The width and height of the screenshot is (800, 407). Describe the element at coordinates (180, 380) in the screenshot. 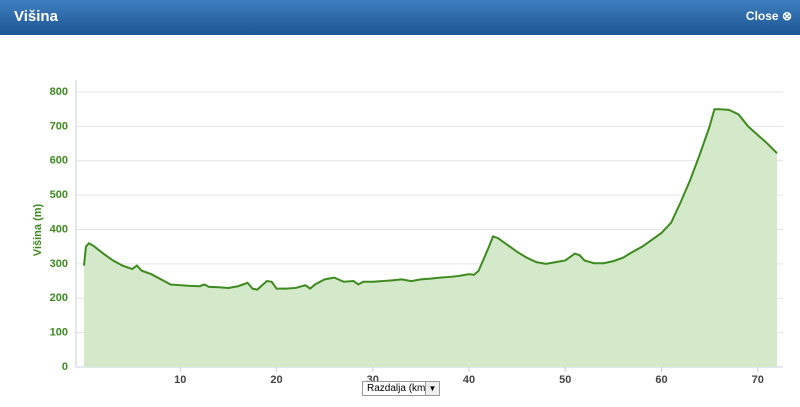

I see `x-tick-label: 10` at that location.